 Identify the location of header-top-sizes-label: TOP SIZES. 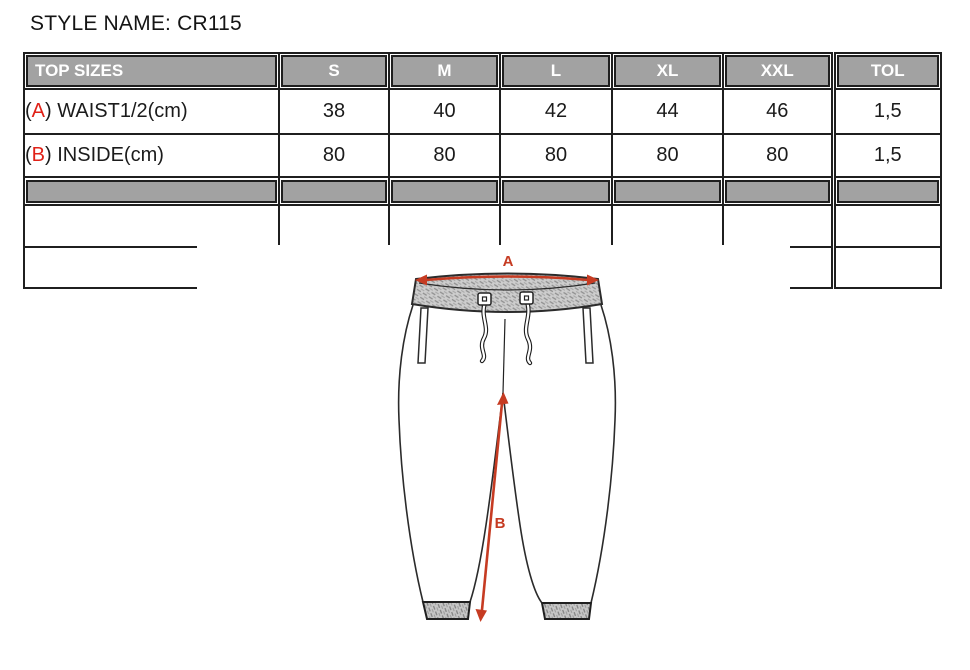
(151, 71).